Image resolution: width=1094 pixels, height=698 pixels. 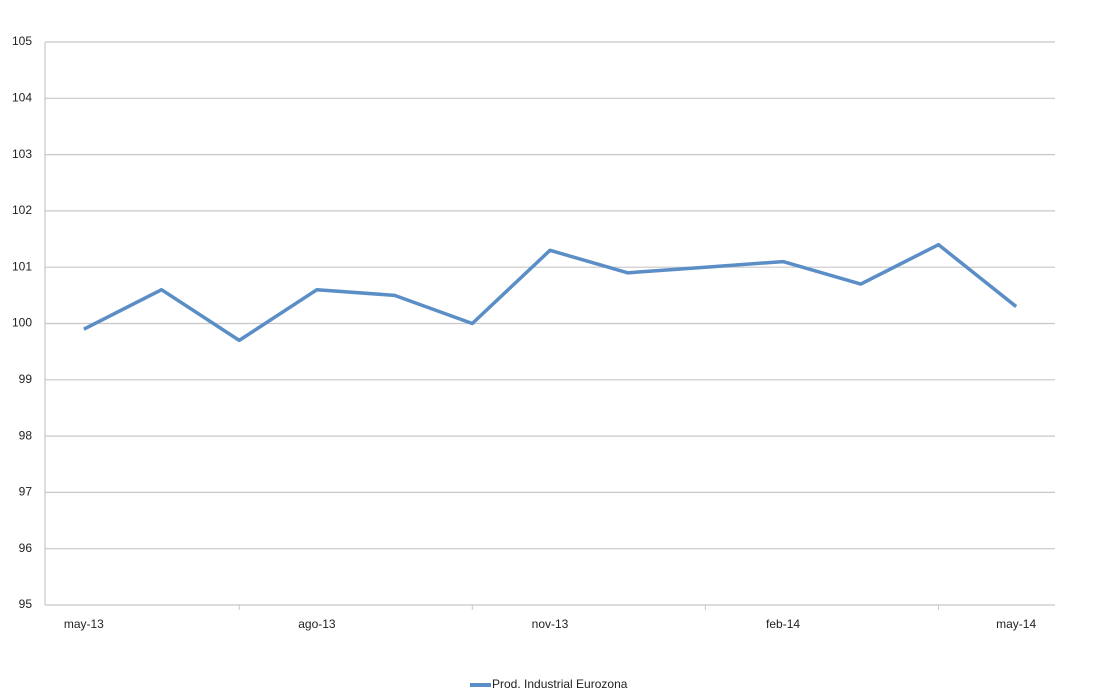 I want to click on x-tick-label: nov-13, so click(x=550, y=624).